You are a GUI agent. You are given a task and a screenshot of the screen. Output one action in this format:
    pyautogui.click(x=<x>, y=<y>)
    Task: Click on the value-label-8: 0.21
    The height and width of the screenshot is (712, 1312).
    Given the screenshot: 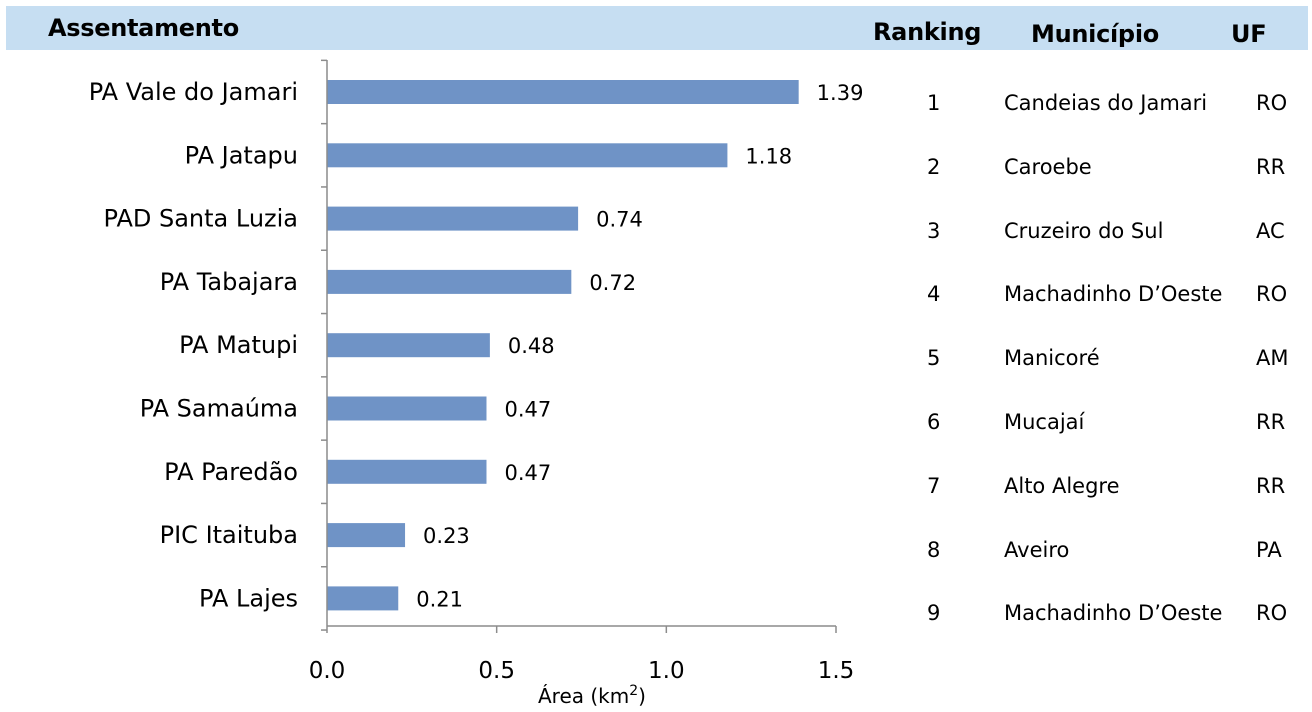 What is the action you would take?
    pyautogui.click(x=439, y=599)
    